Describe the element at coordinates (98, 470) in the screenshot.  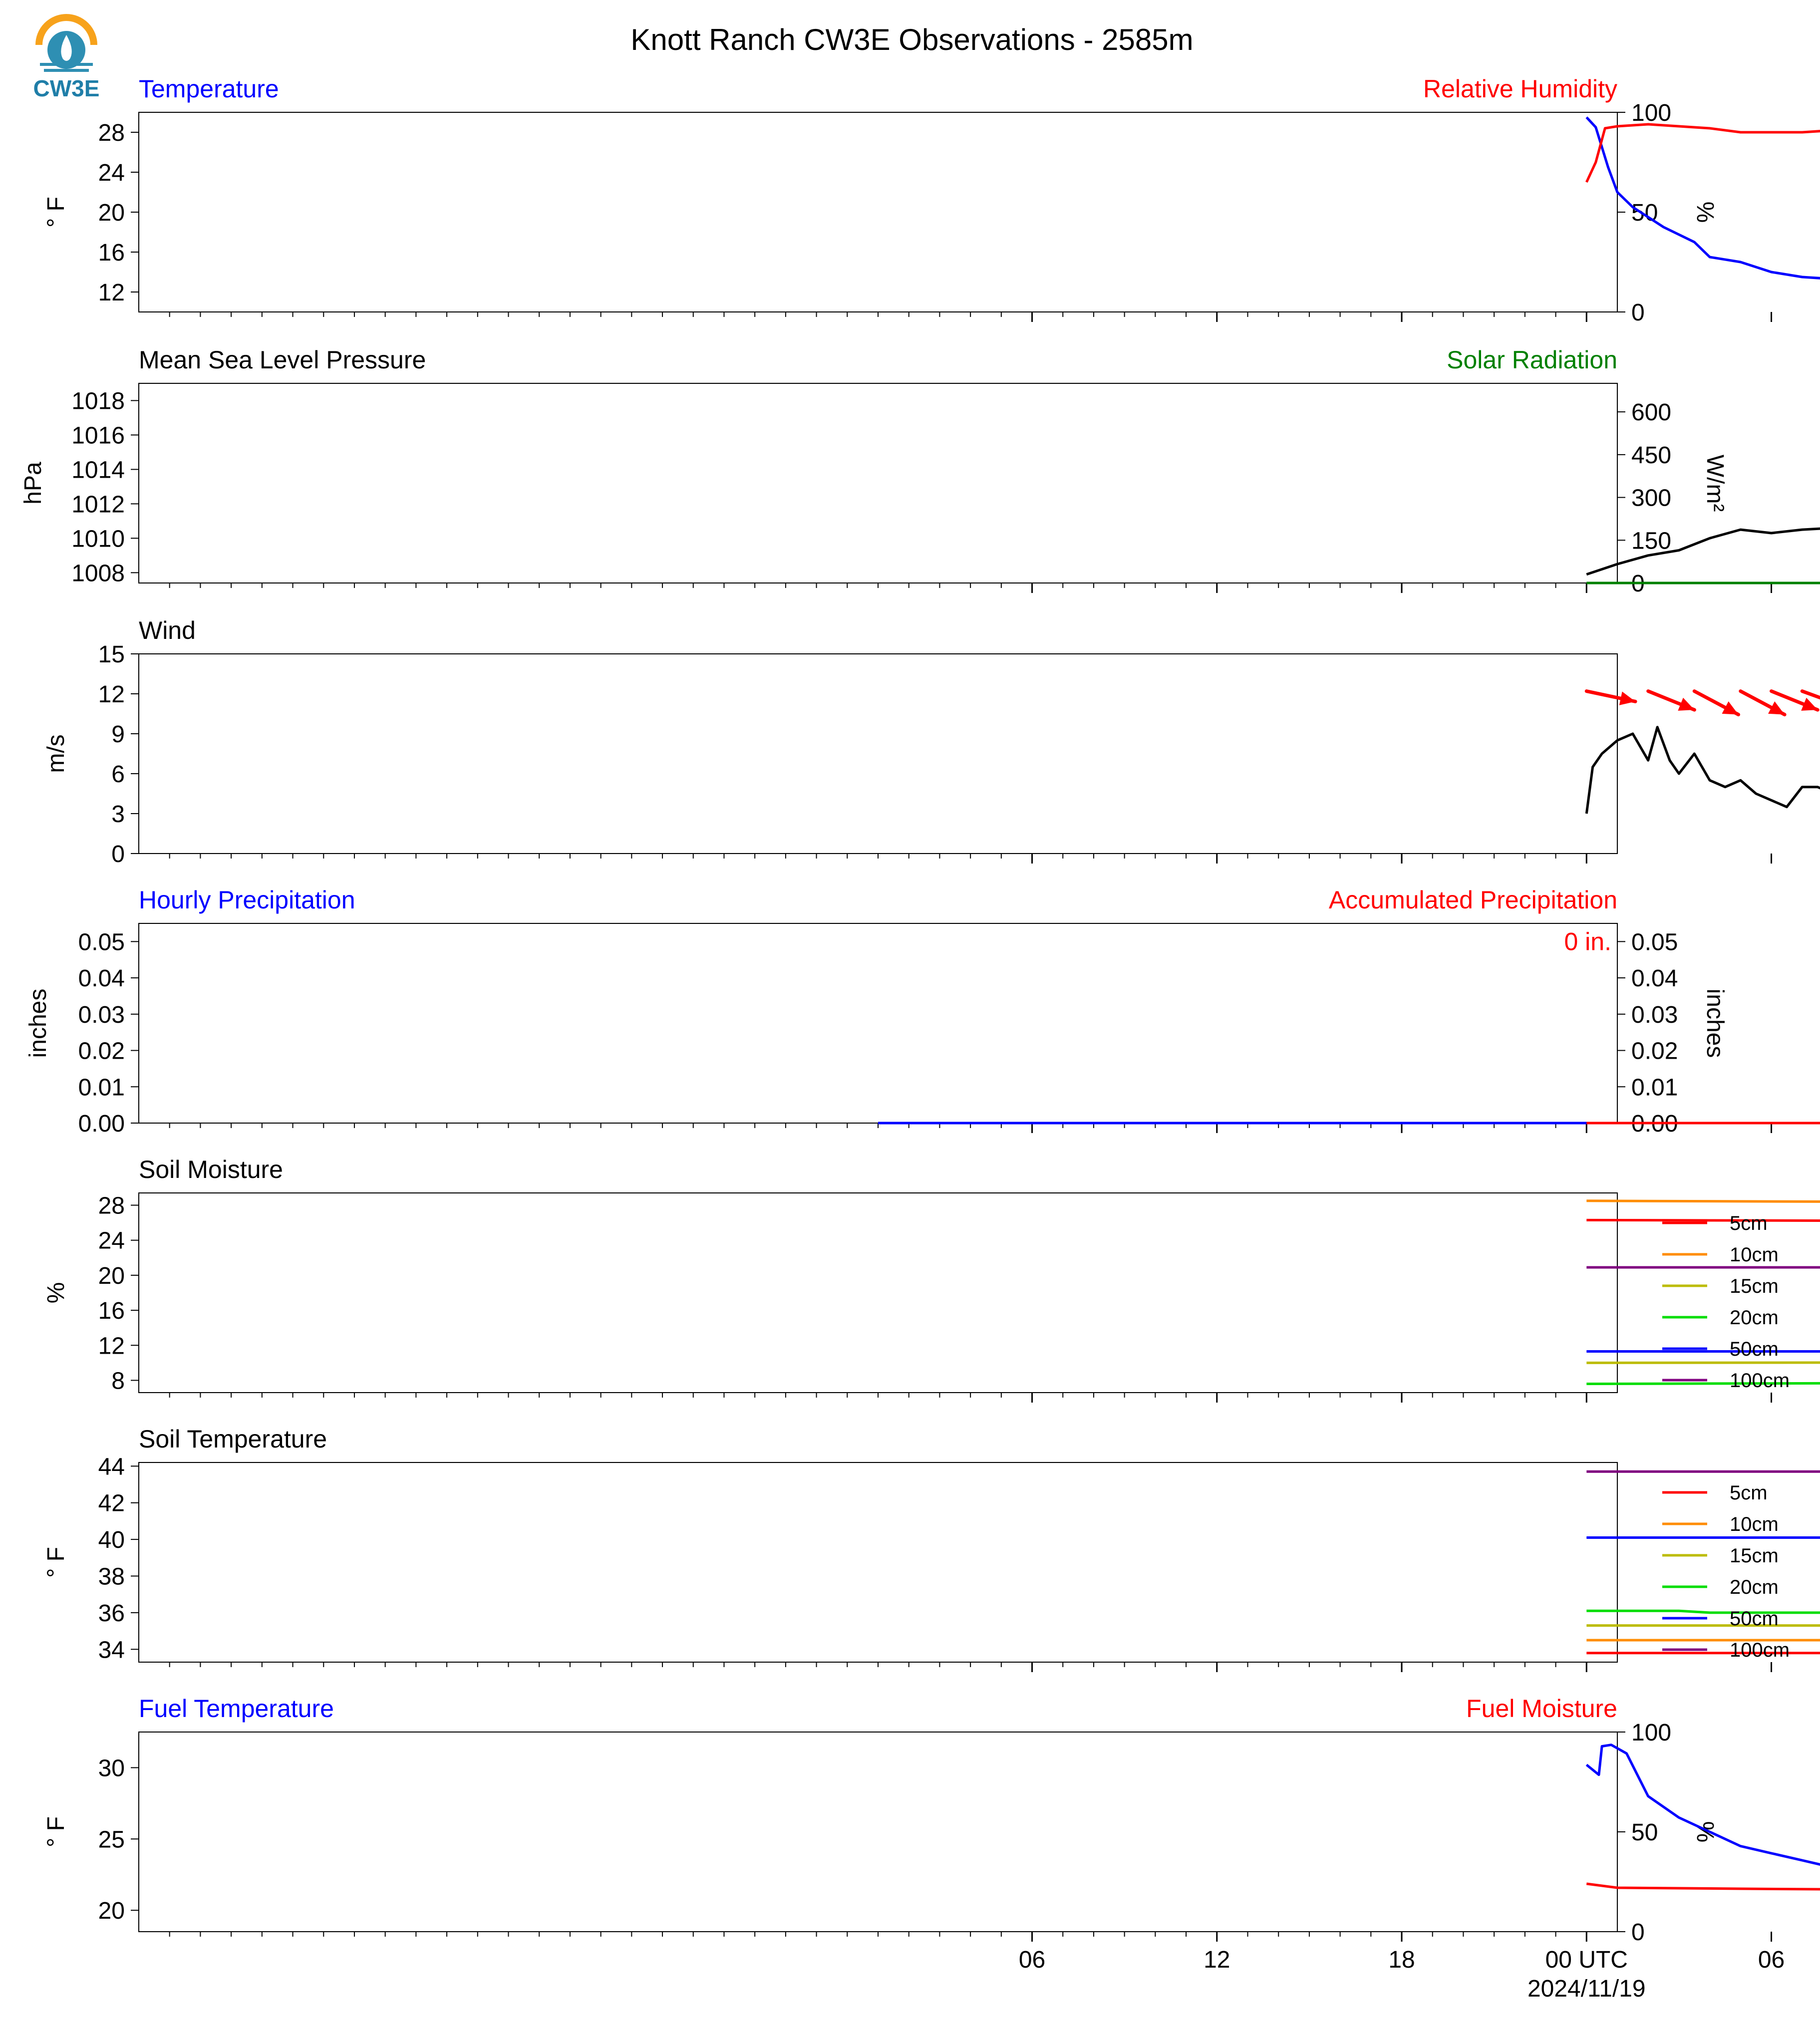
I see `y-tick-label: 1014` at that location.